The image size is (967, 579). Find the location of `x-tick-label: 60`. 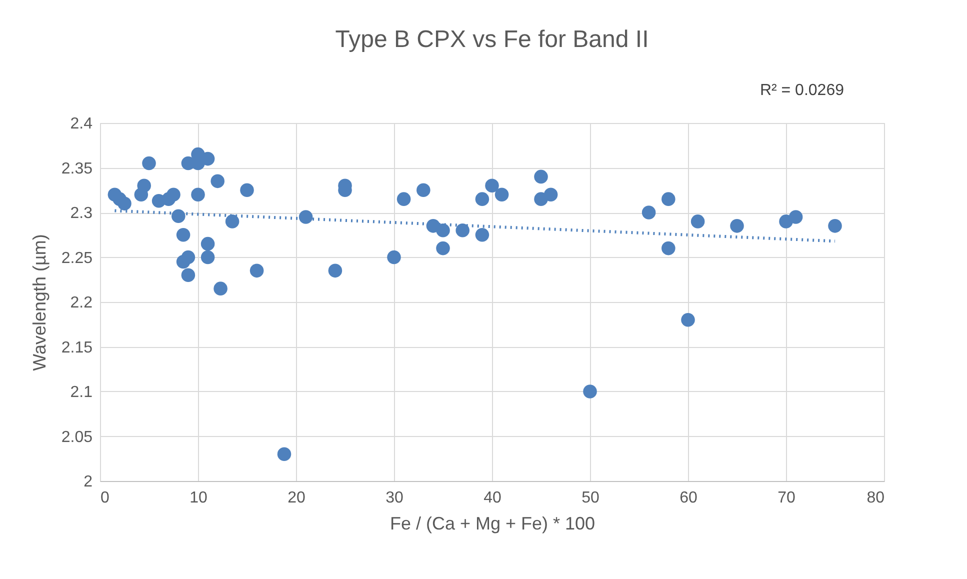

x-tick-label: 60 is located at coordinates (689, 498).